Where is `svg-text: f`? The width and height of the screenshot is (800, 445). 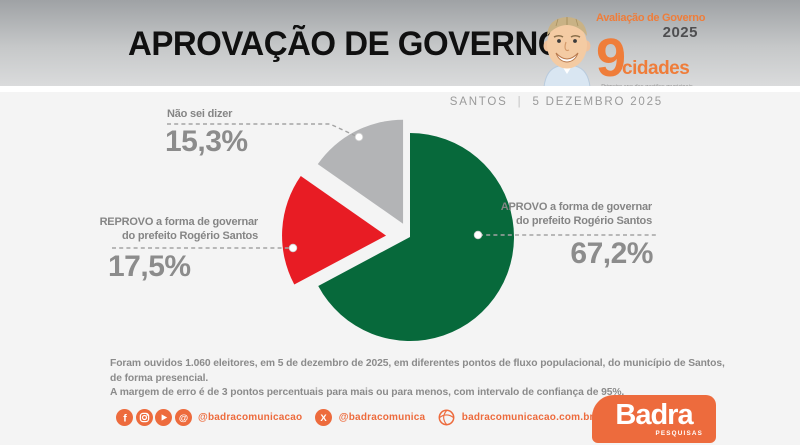
svg-text: f is located at coordinates (125, 419).